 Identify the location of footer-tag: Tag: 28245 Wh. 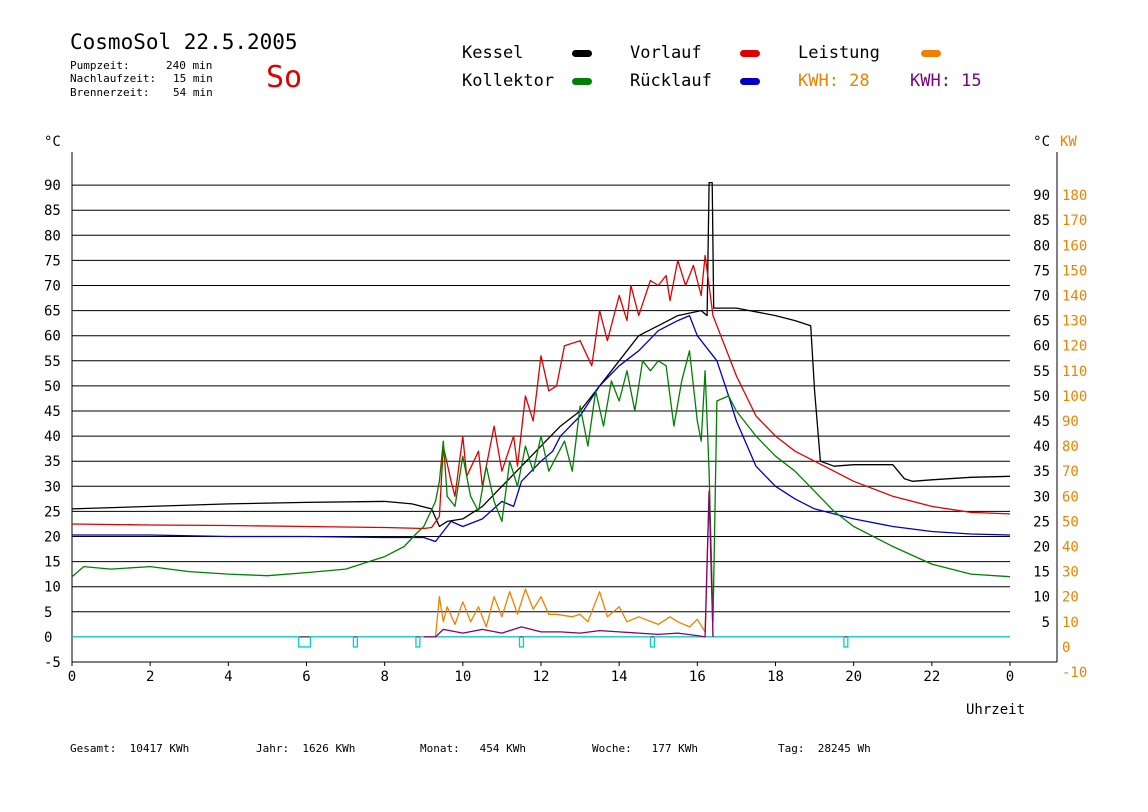
(824, 748).